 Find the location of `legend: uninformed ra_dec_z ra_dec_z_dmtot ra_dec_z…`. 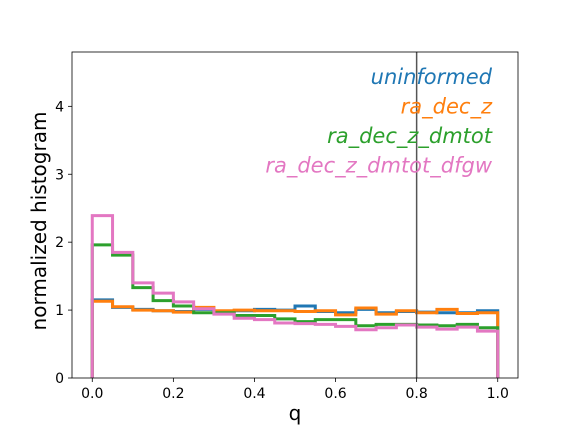

legend: uninformed ra_dec_z ra_dec_z_dmtot ra_dec_z… is located at coordinates (379, 122).